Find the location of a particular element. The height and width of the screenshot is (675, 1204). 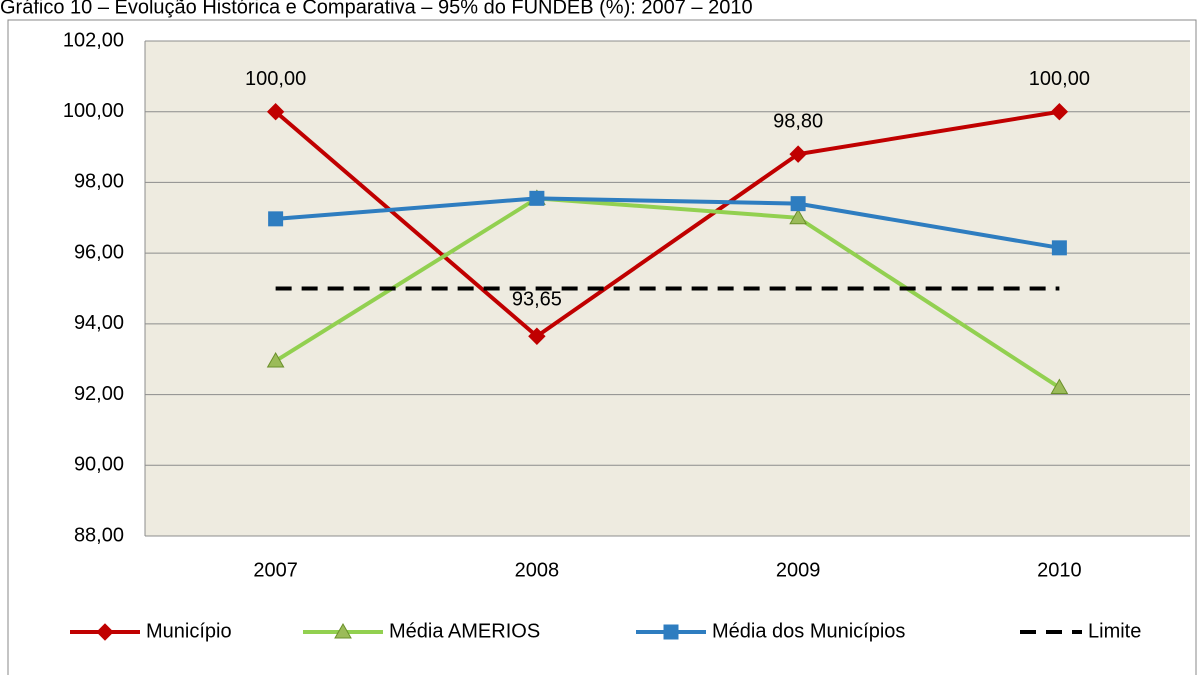

x-tick-label: 2009 is located at coordinates (798, 570).